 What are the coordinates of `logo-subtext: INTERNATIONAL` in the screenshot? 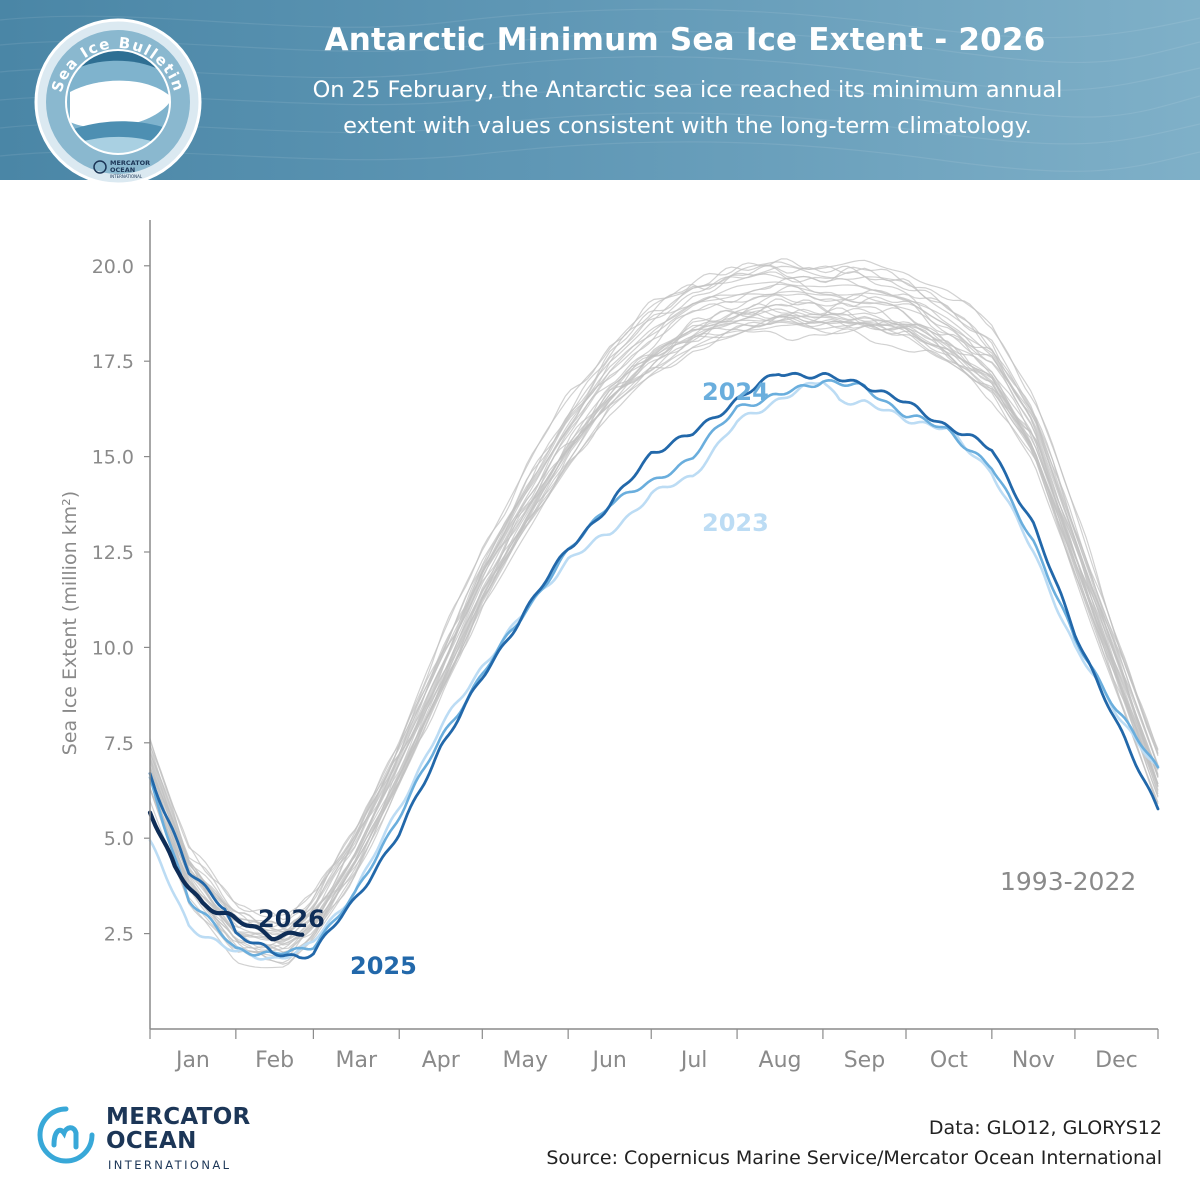 It's located at (170, 1165).